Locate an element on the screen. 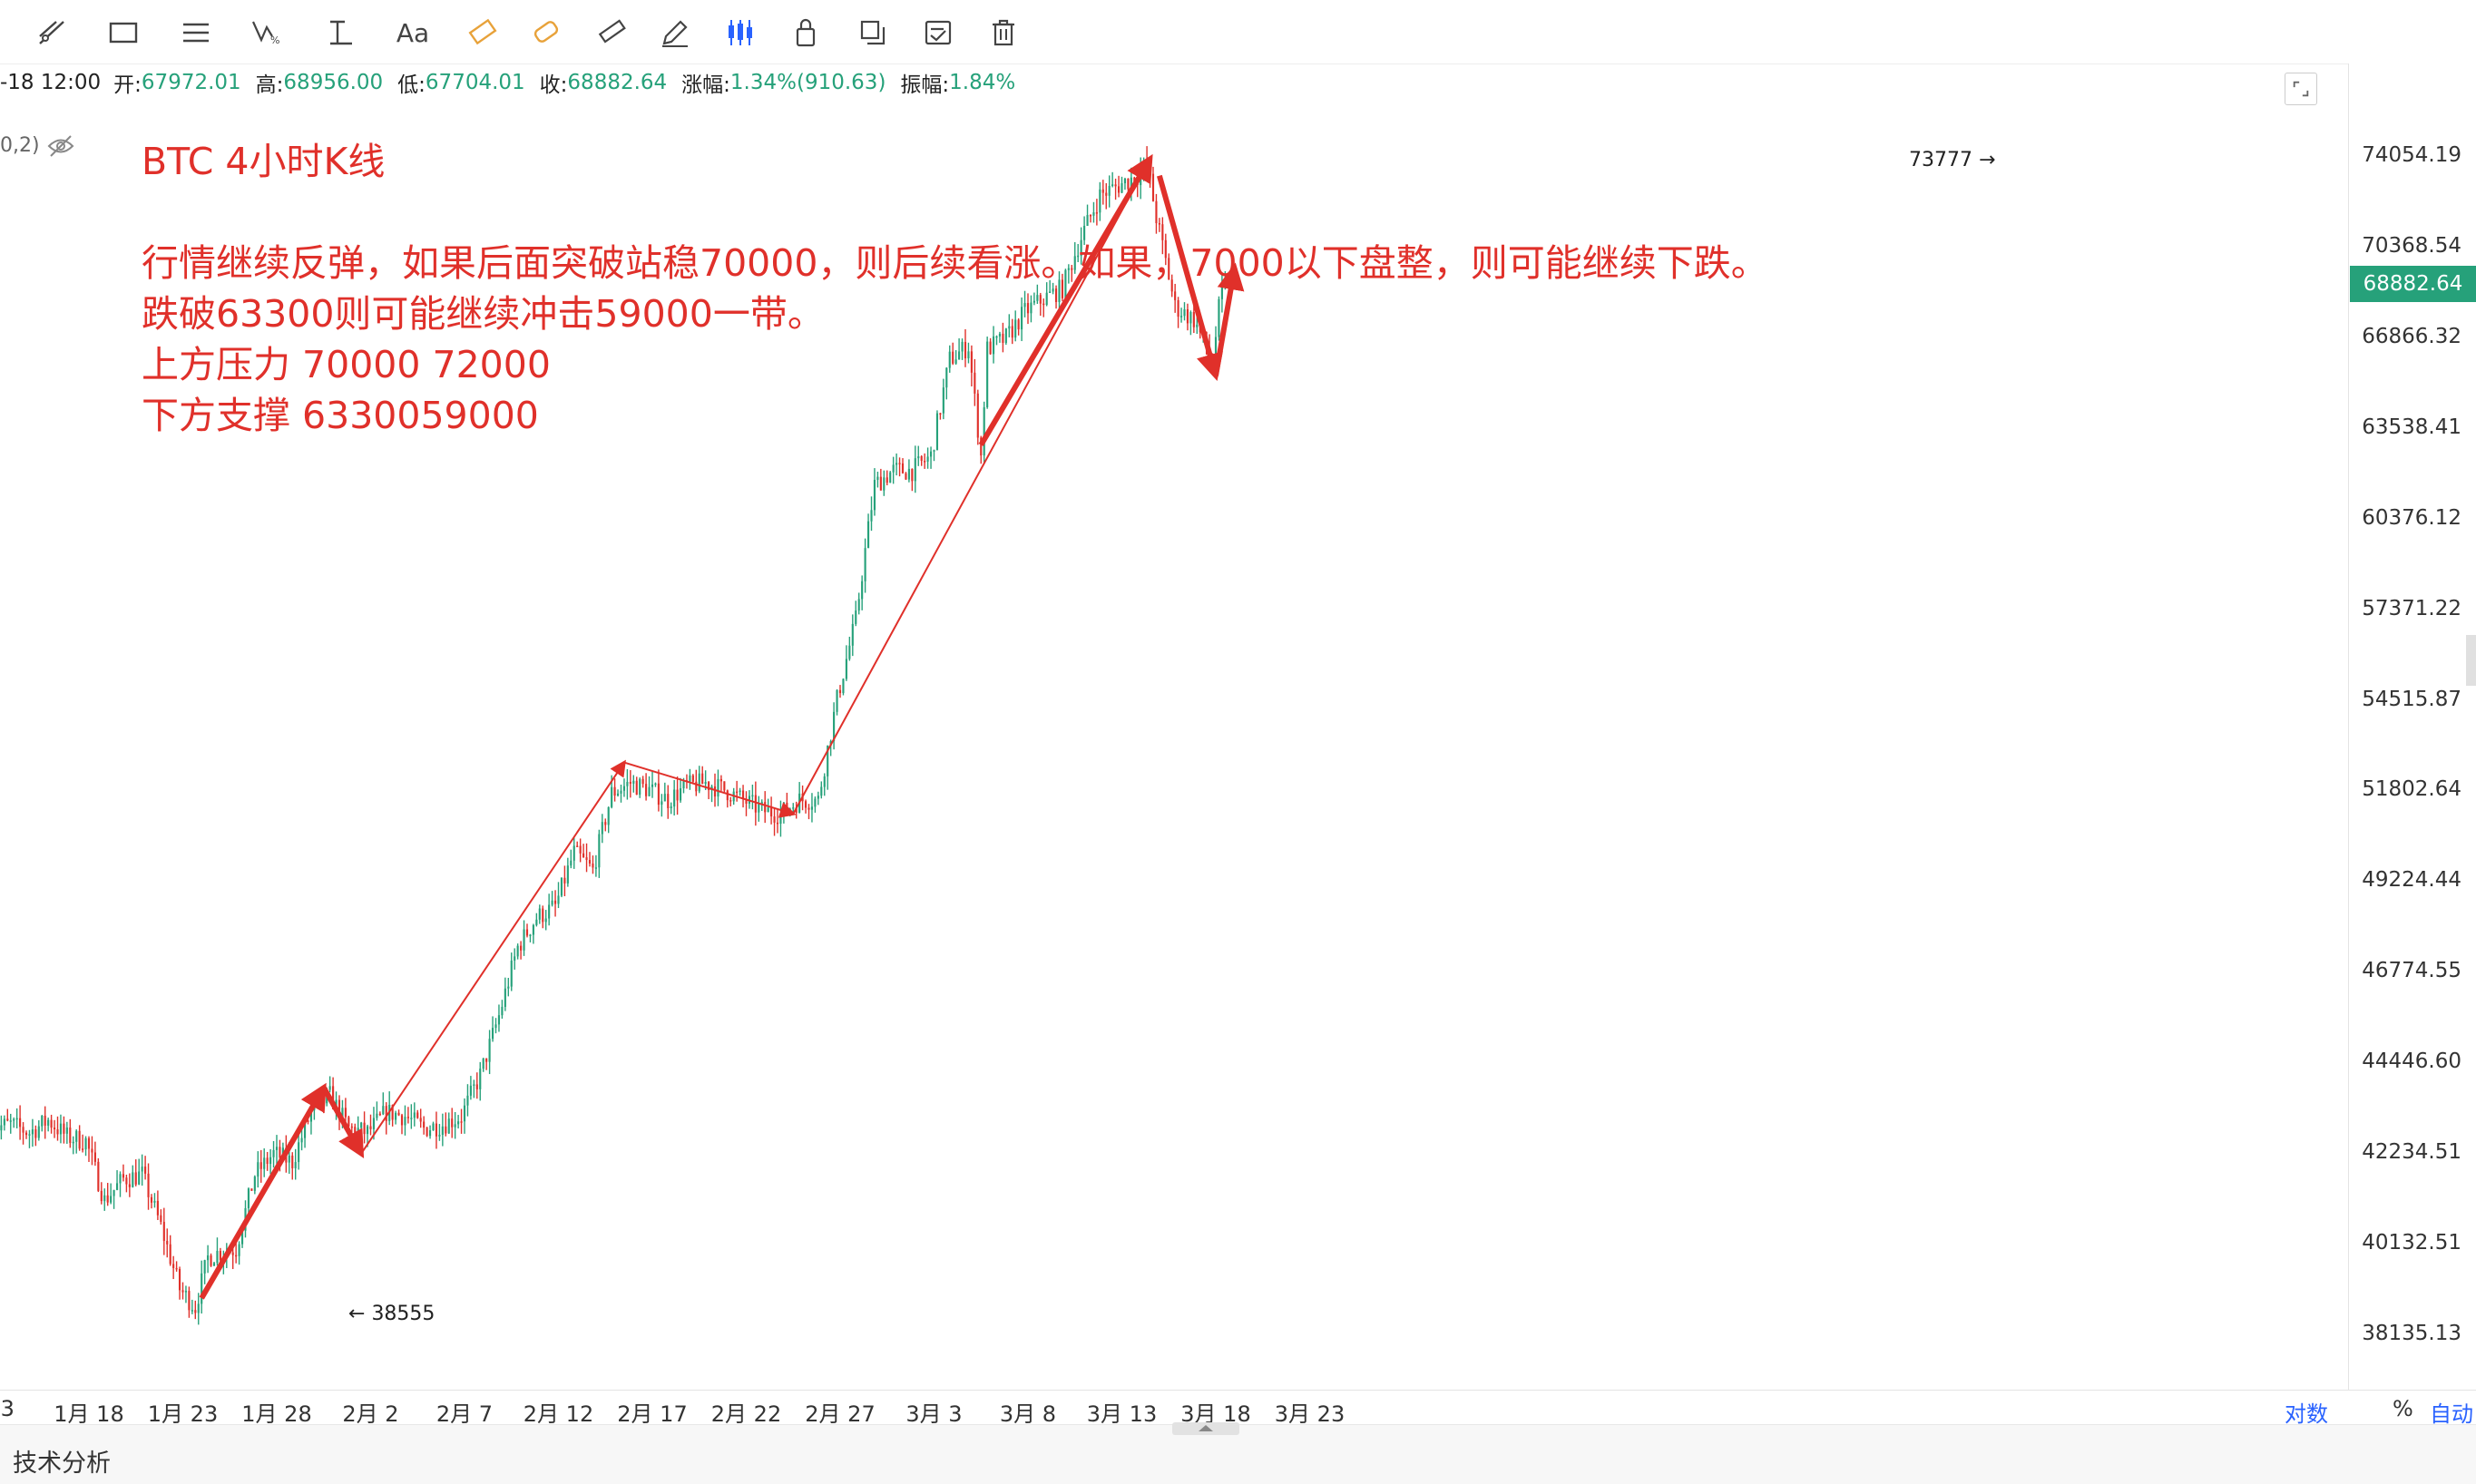  expand-icon is located at coordinates (2301, 89).